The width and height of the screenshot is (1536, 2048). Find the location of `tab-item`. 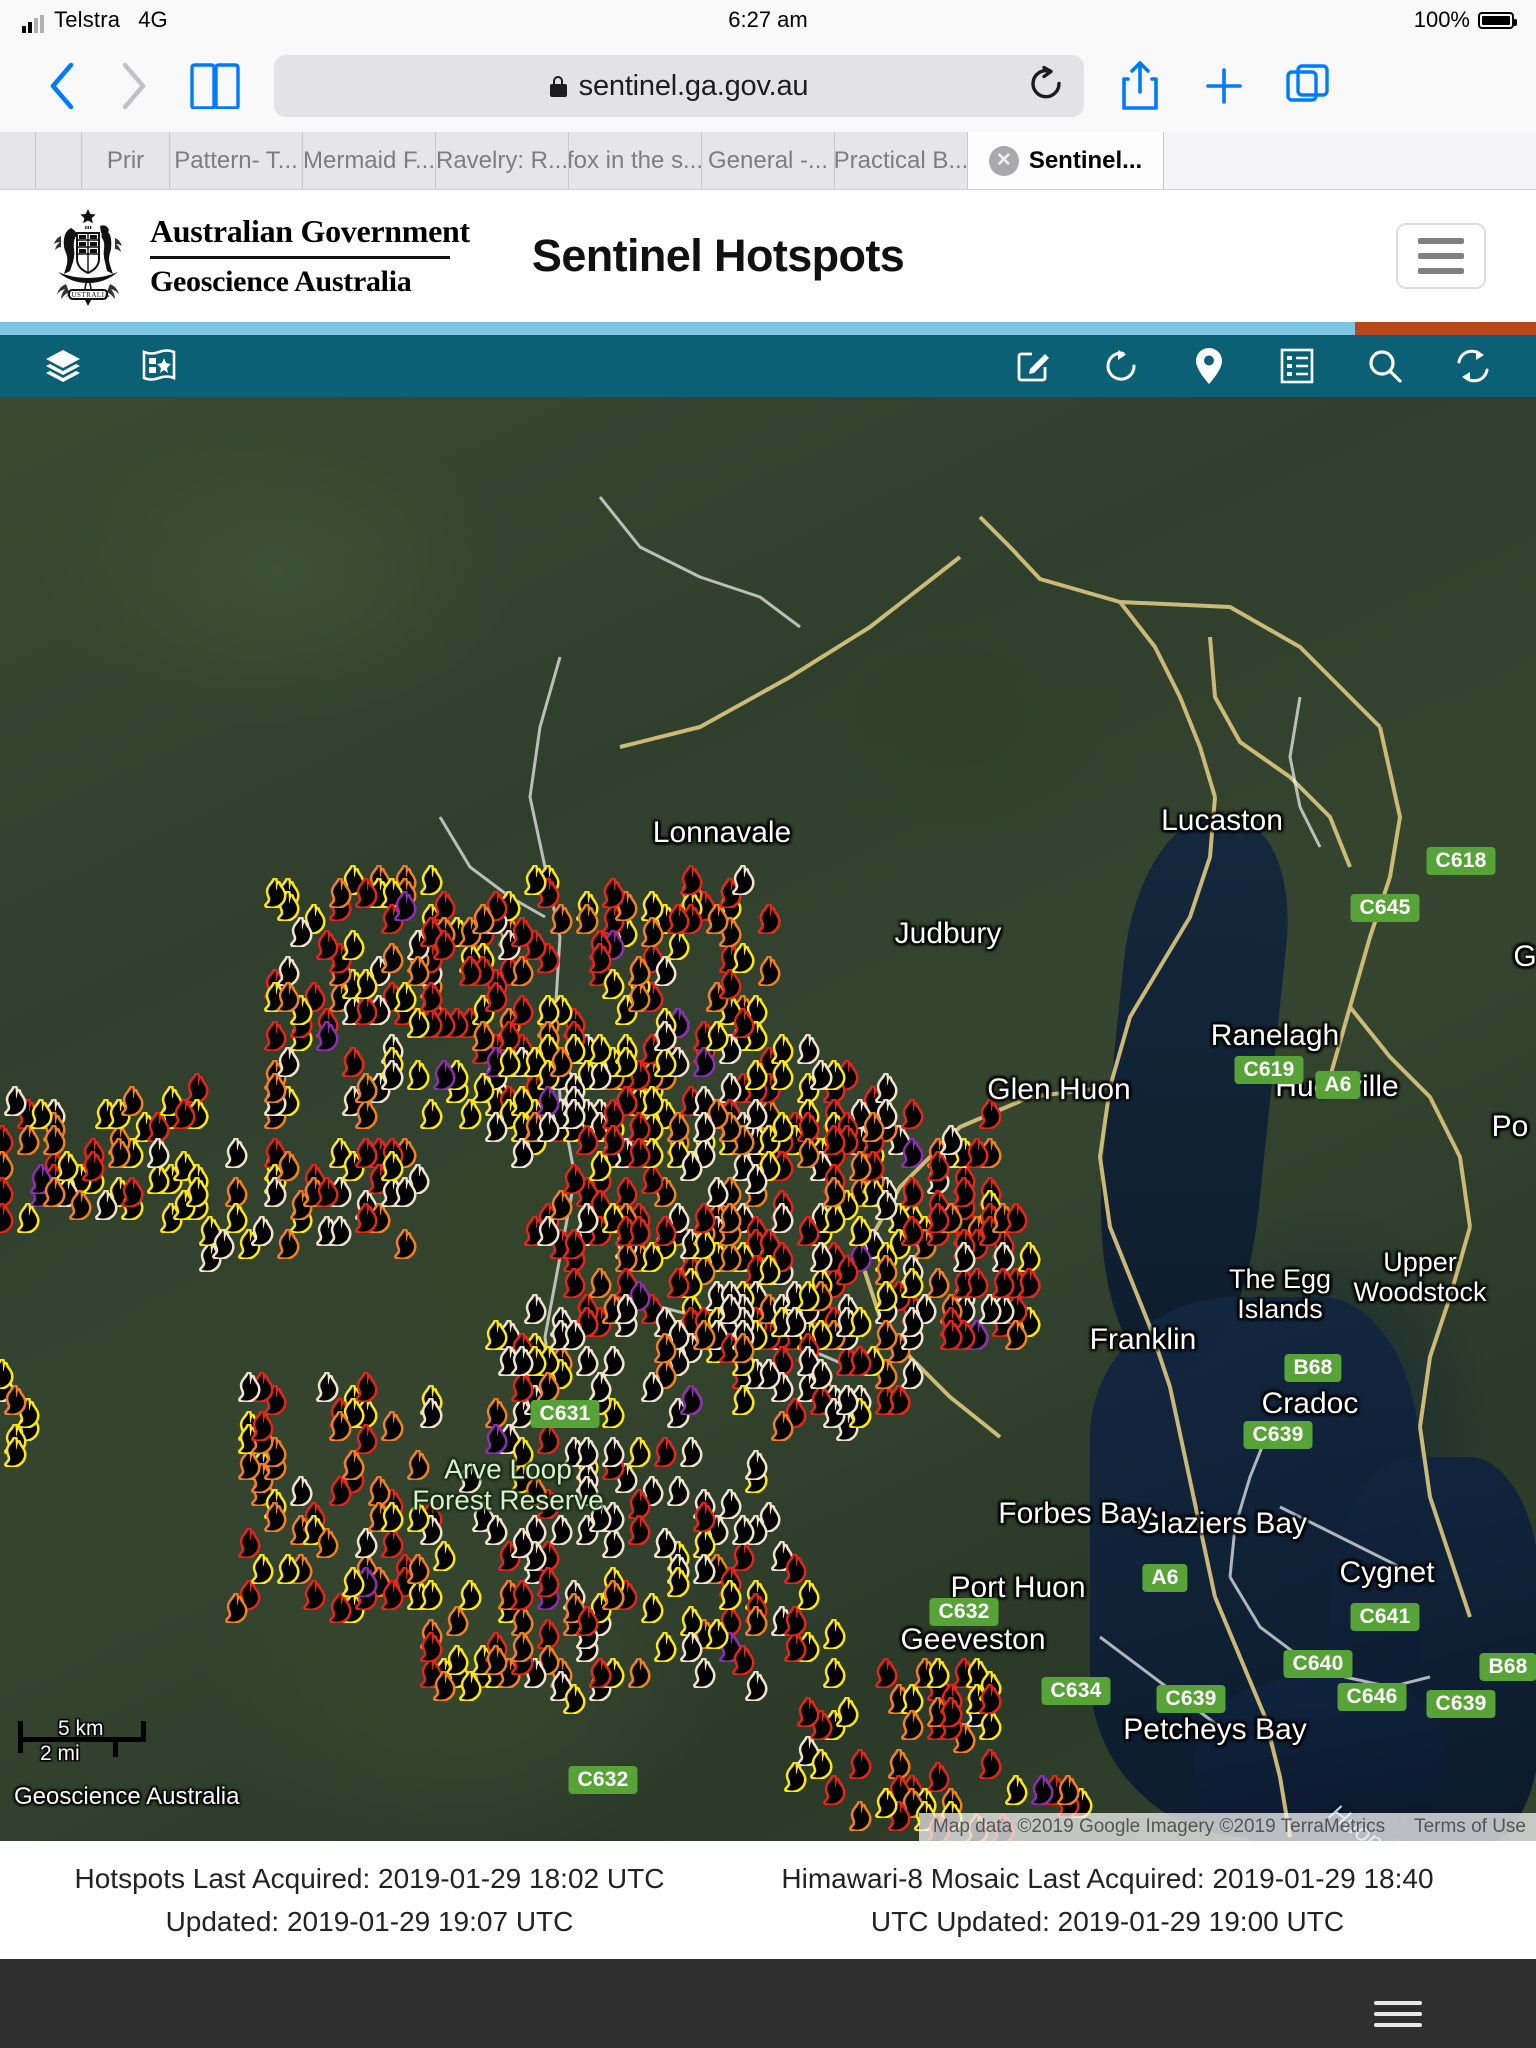

tab-item is located at coordinates (59, 160).